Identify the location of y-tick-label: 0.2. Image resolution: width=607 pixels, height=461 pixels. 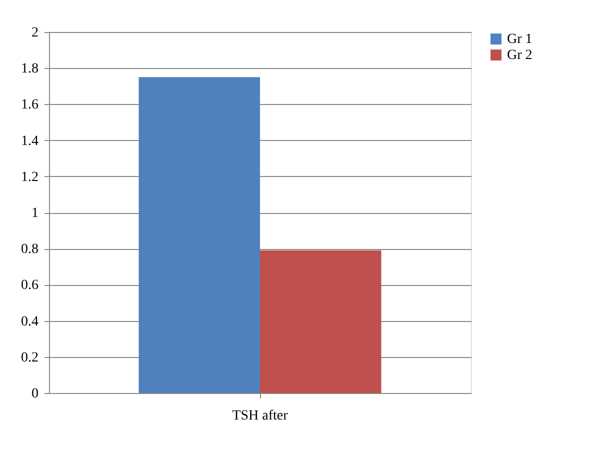
(29, 358).